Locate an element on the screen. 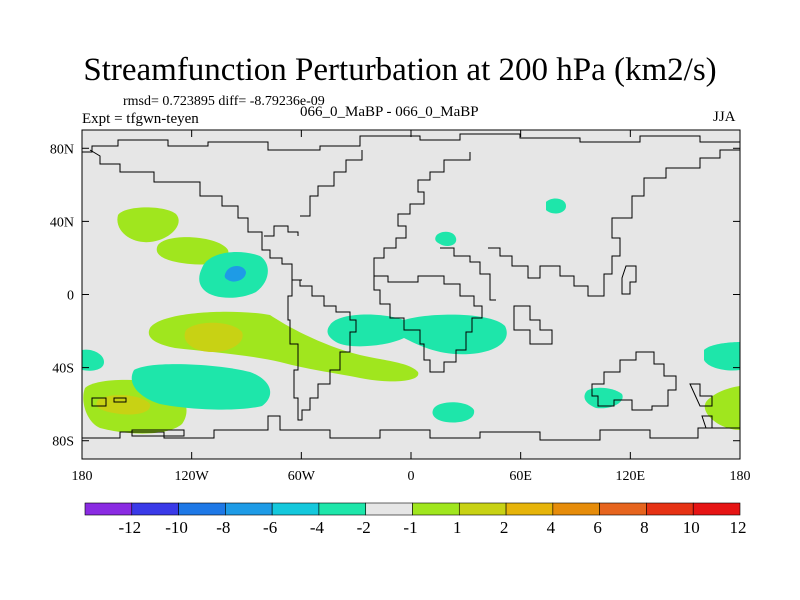 This screenshot has height=600, width=800. colorbar-label: 1 is located at coordinates (457, 527).